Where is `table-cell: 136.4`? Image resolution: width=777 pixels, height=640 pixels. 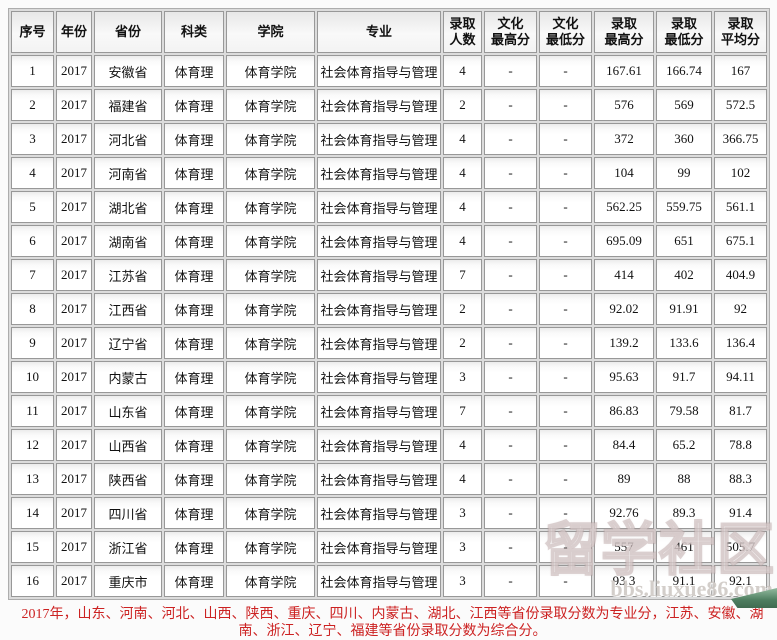
table-cell: 136.4 is located at coordinates (740, 343).